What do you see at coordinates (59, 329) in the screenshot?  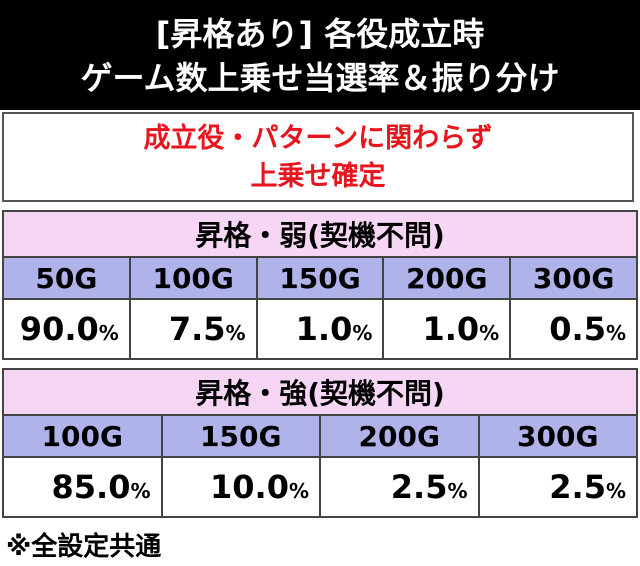 I see `rate-value: 90.0` at bounding box center [59, 329].